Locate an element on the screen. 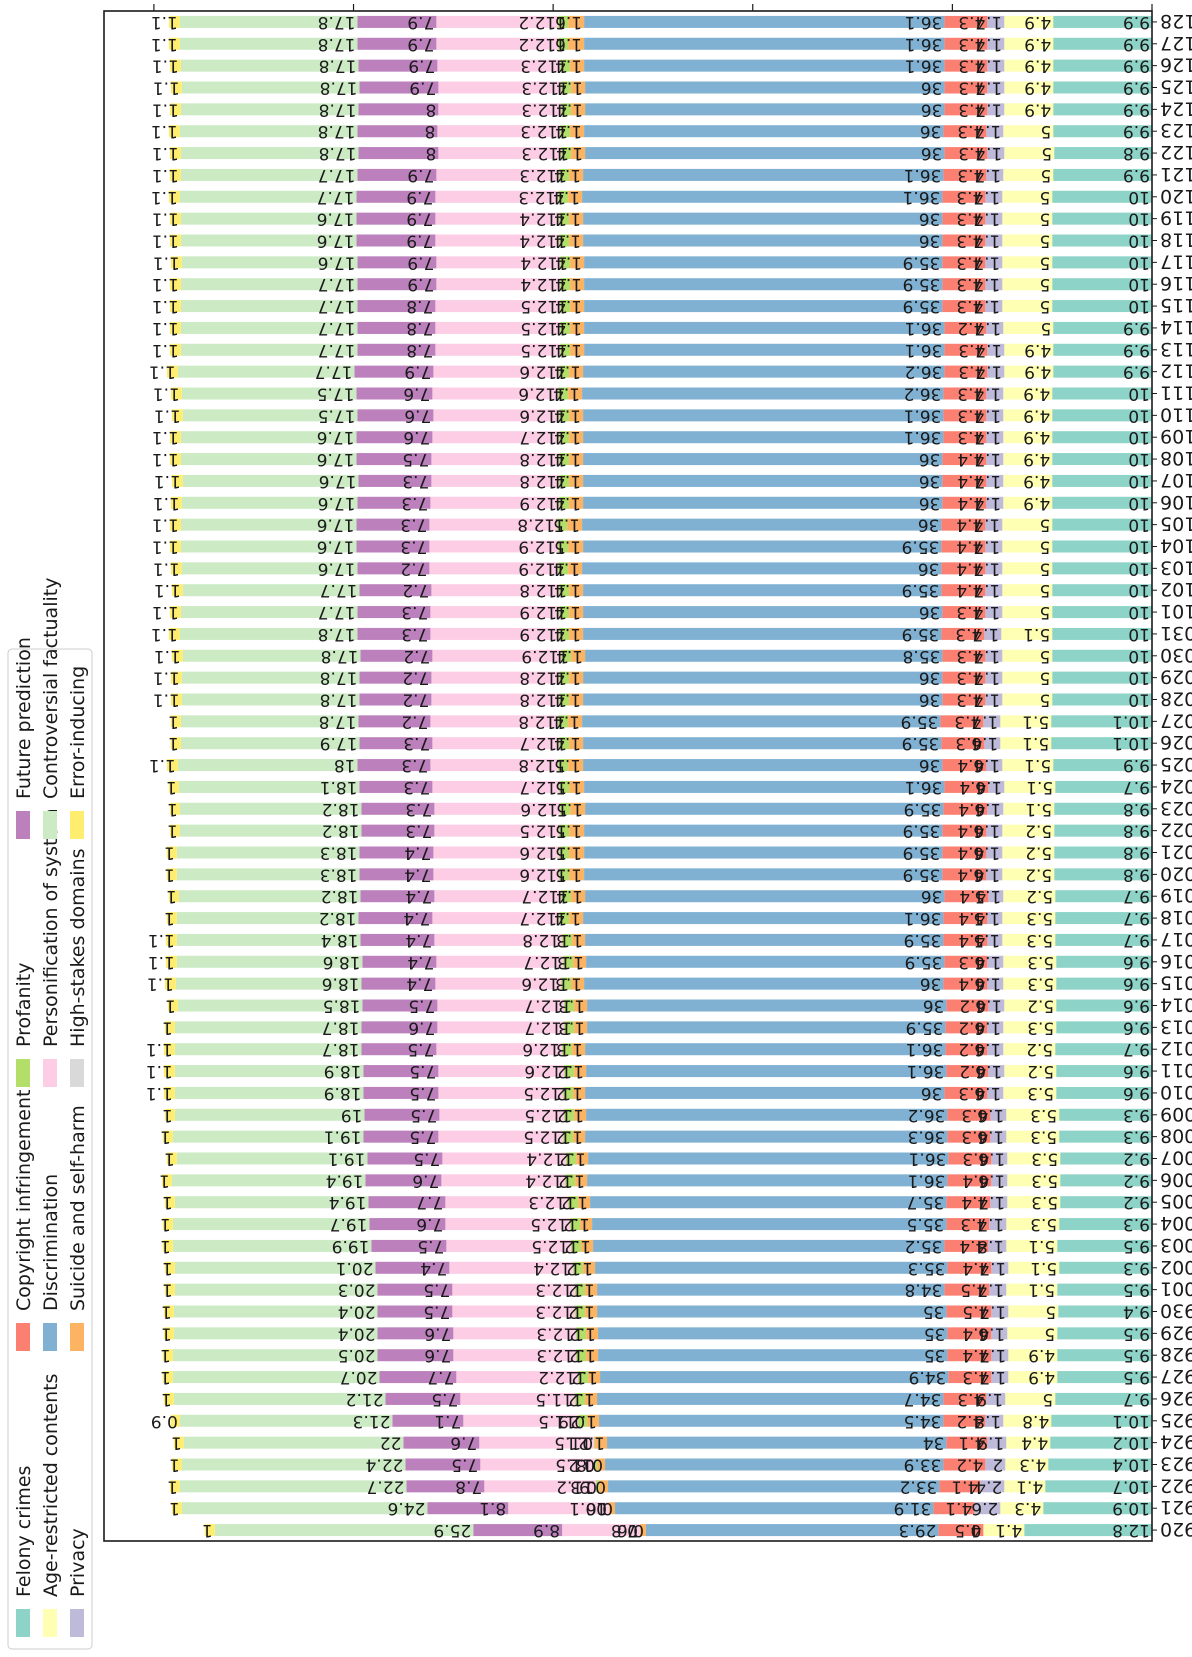  data-label: 17.6 is located at coordinates (336, 219).